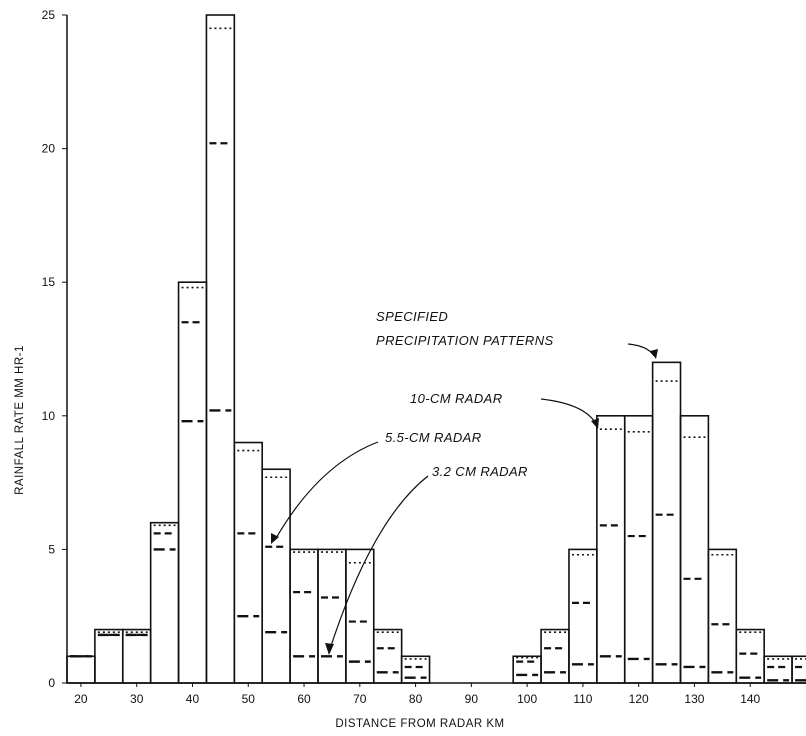 This screenshot has width=806, height=736. What do you see at coordinates (750, 699) in the screenshot?
I see `x-tick-label-140: 140` at bounding box center [750, 699].